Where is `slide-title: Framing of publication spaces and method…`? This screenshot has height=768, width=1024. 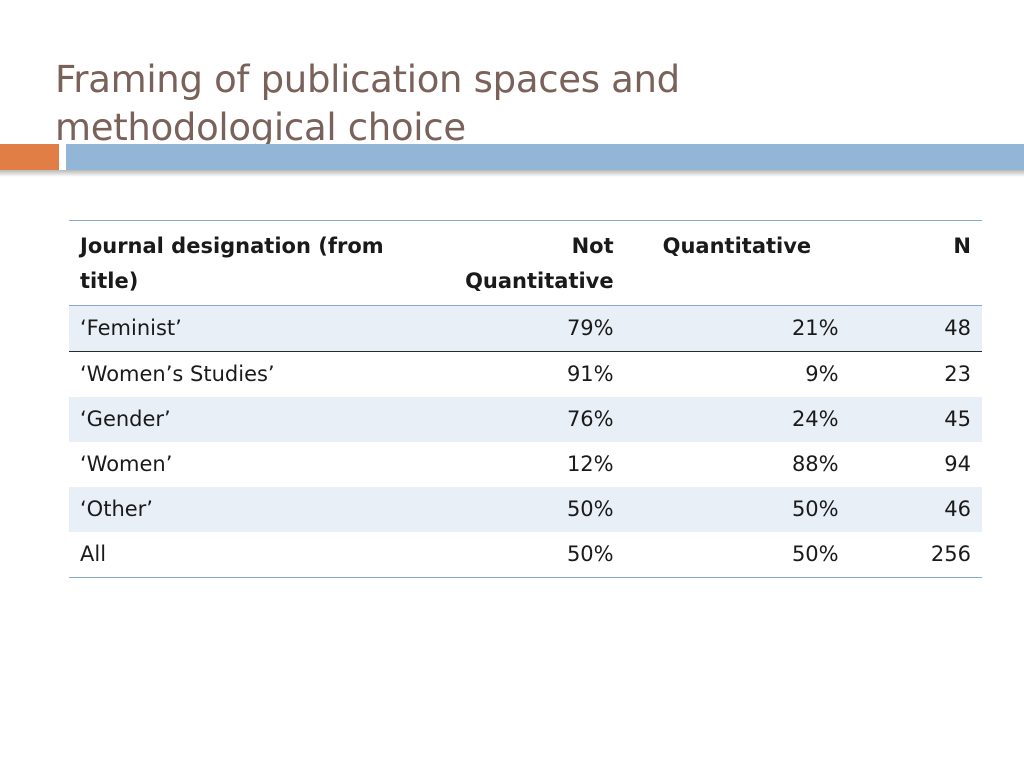
slide-title: Framing of publication spaces and method… is located at coordinates (367, 103).